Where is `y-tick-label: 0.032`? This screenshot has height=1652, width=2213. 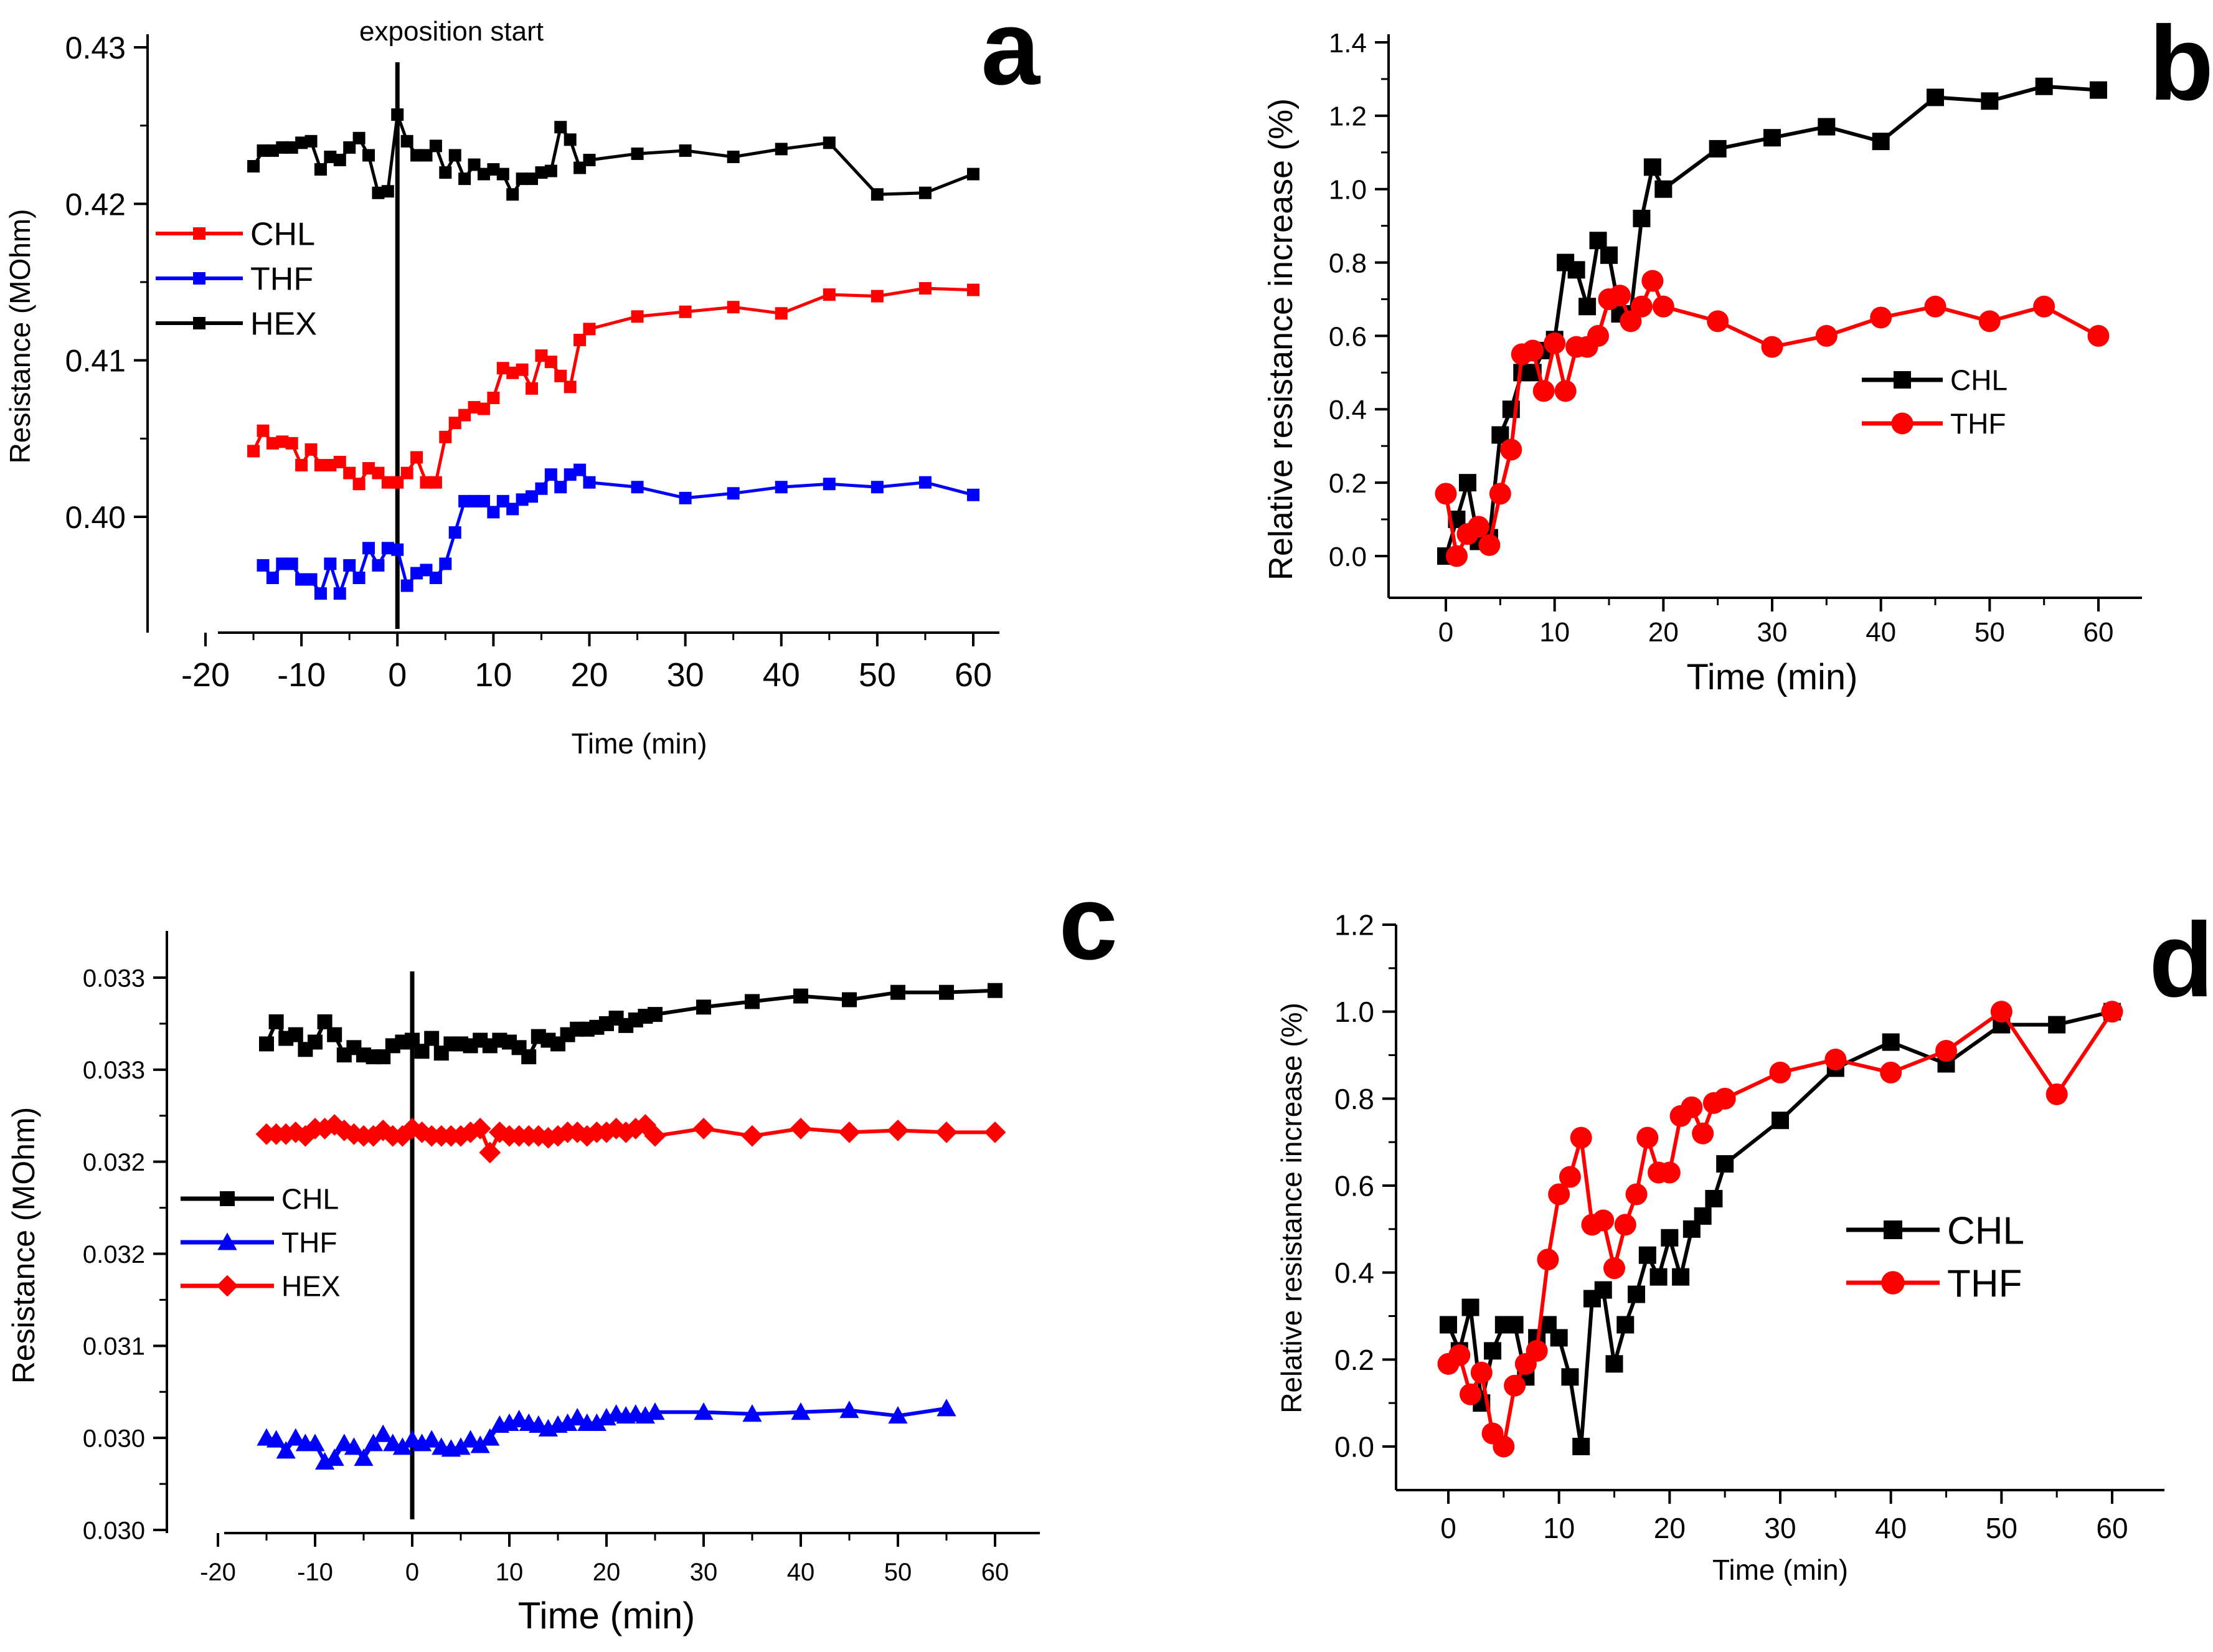
y-tick-label: 0.032 is located at coordinates (114, 1162).